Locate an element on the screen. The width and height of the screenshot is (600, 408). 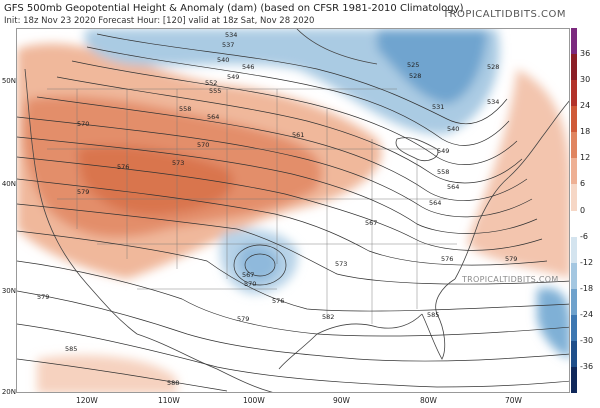
contour-label: 561 is located at coordinates (298, 135).